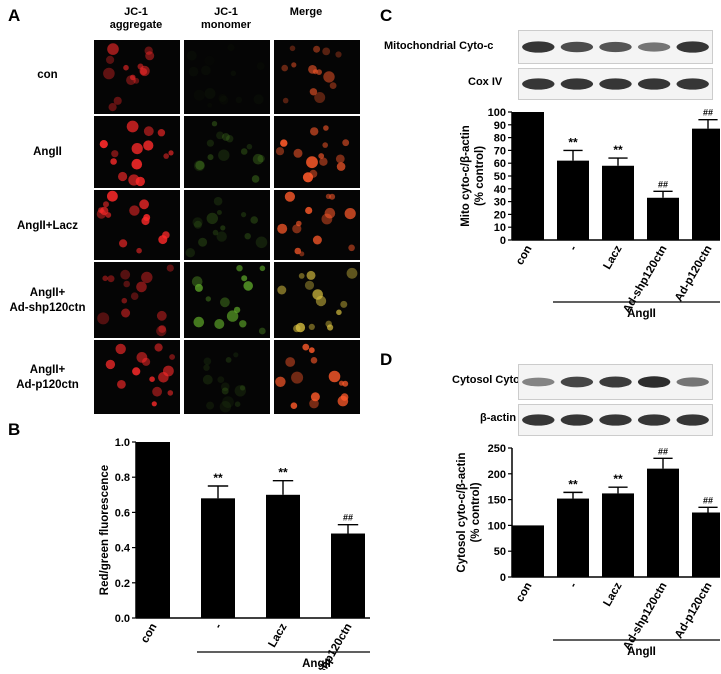 This screenshot has width=721, height=674. Describe the element at coordinates (136, 19) in the screenshot. I see `column-header-aggregate: JC-1 aggregate` at that location.